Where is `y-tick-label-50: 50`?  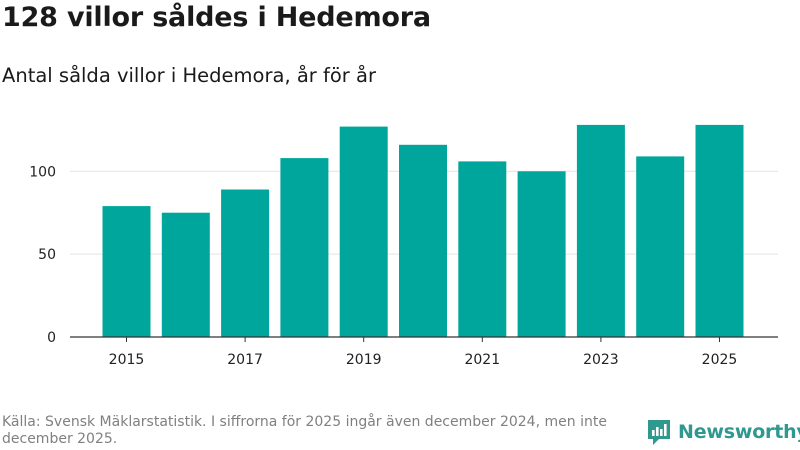 y-tick-label-50: 50 is located at coordinates (47, 255).